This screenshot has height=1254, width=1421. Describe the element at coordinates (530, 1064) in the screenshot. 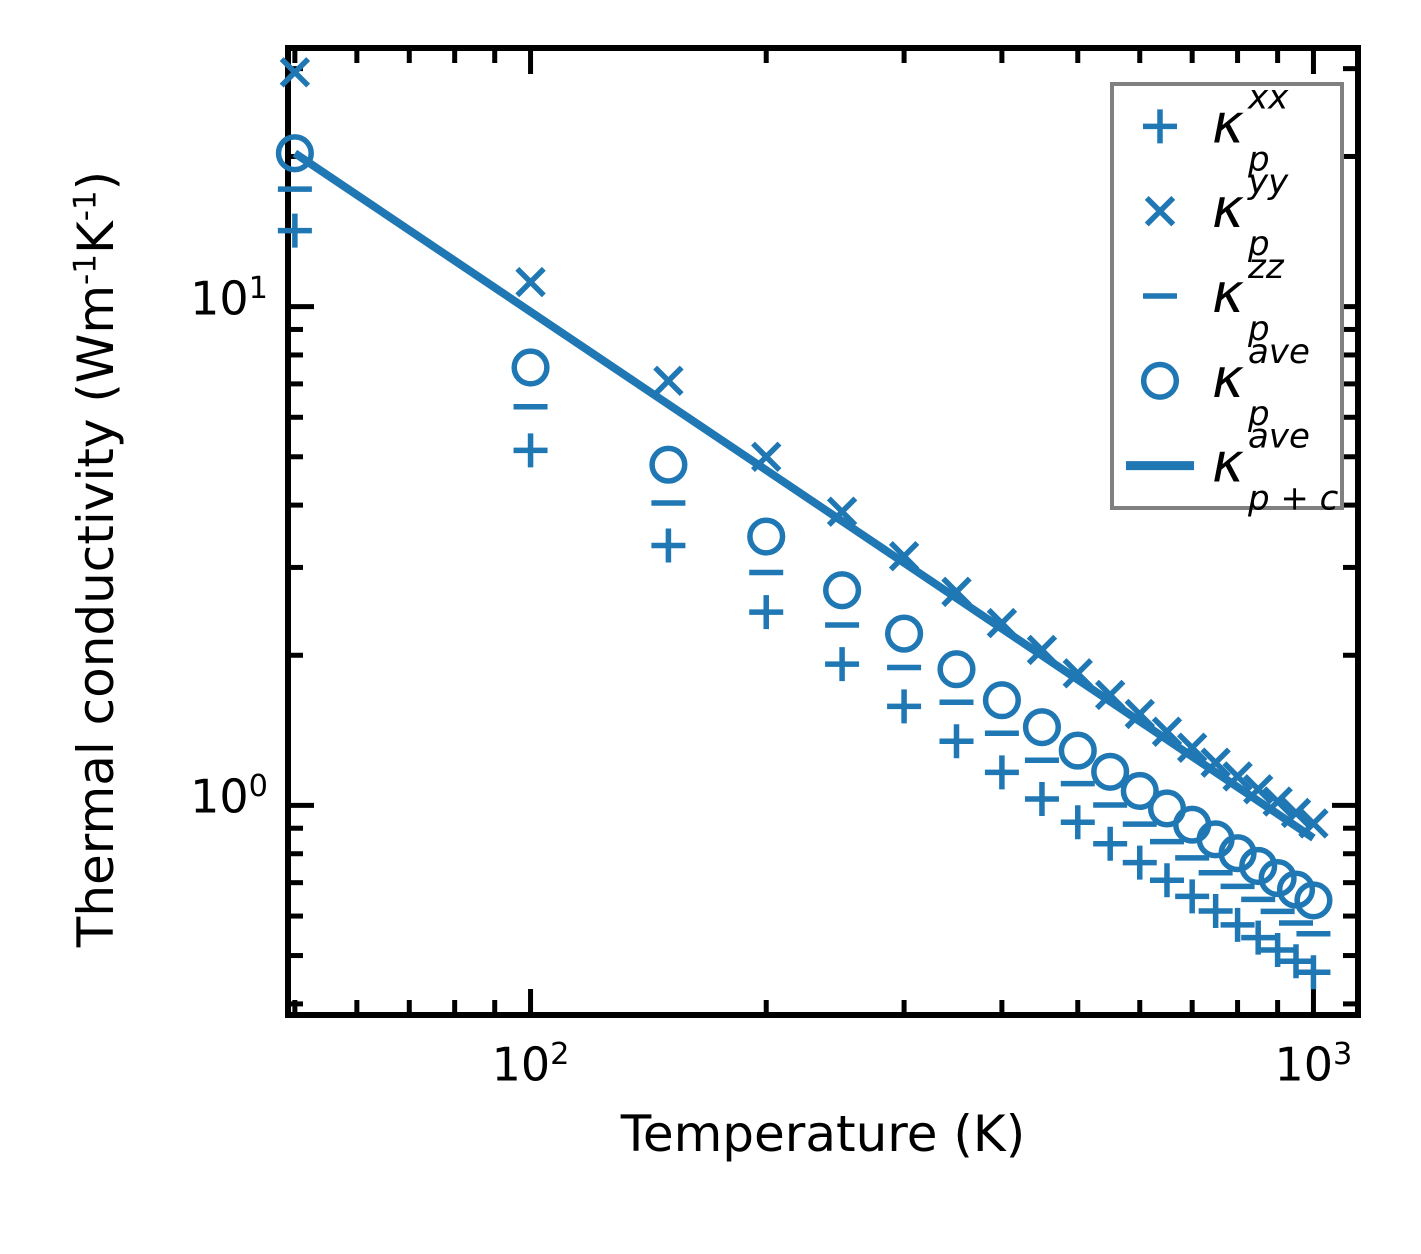

I see `x-tick-label-0: 102` at that location.